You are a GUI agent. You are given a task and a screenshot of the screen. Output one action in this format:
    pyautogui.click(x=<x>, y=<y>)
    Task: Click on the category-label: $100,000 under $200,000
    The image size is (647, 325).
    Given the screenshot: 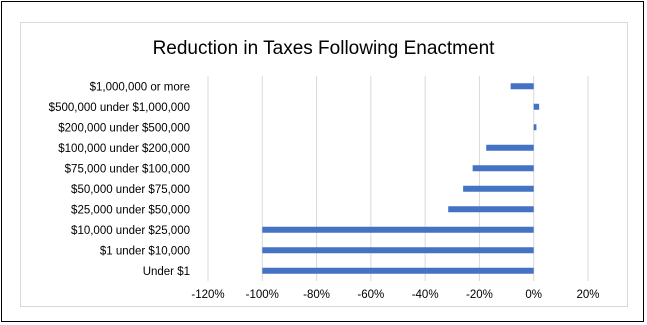 What is the action you would take?
    pyautogui.click(x=124, y=149)
    